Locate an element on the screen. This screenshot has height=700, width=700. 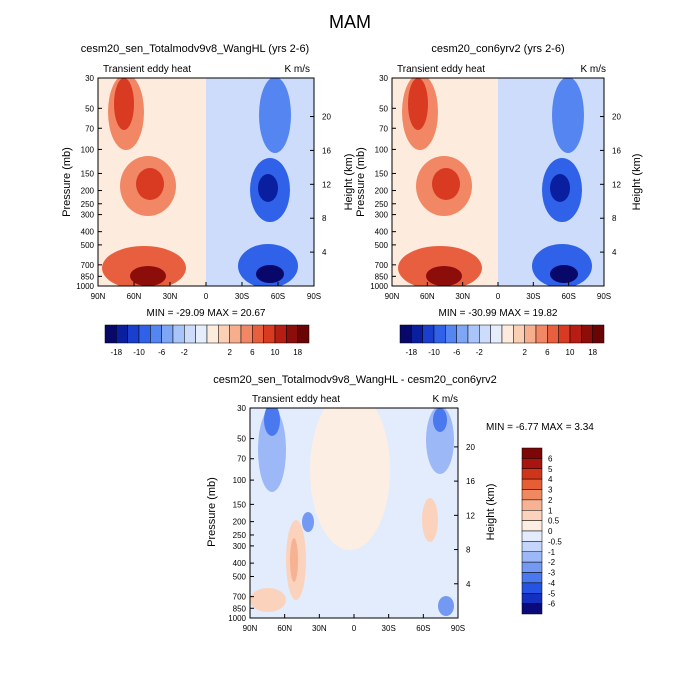
field-negative-upper-left is located at coordinates (272, 450).